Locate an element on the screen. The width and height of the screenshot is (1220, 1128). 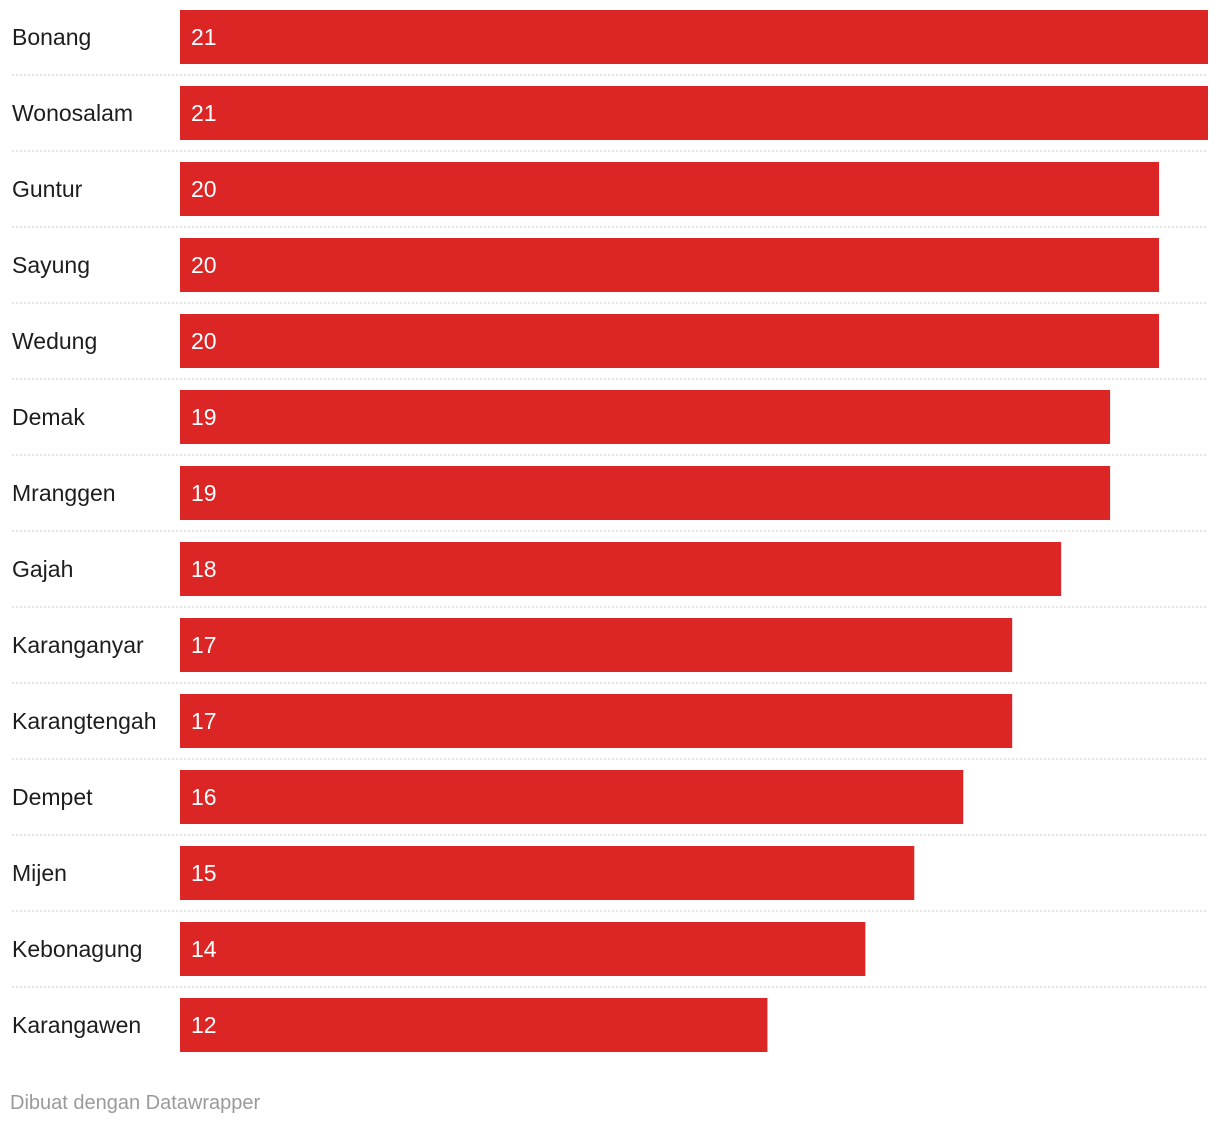
category-label-wedung: Wedung is located at coordinates (54, 341).